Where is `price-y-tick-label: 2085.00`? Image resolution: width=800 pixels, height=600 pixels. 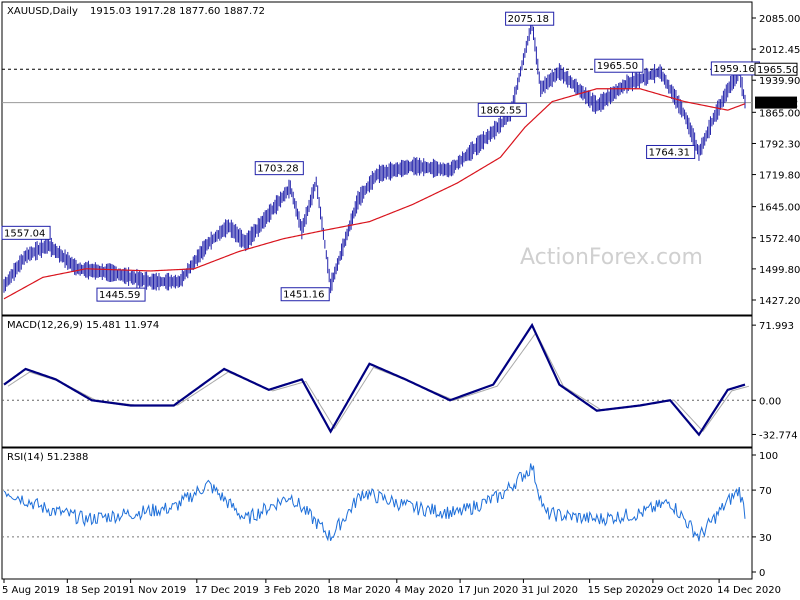
price-y-tick-label: 2085.00 is located at coordinates (779, 19).